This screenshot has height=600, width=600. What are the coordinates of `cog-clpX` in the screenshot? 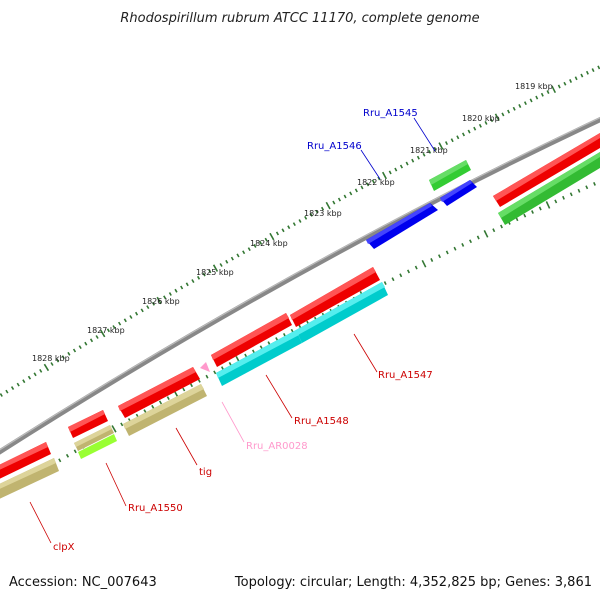 It's located at (29, 478).